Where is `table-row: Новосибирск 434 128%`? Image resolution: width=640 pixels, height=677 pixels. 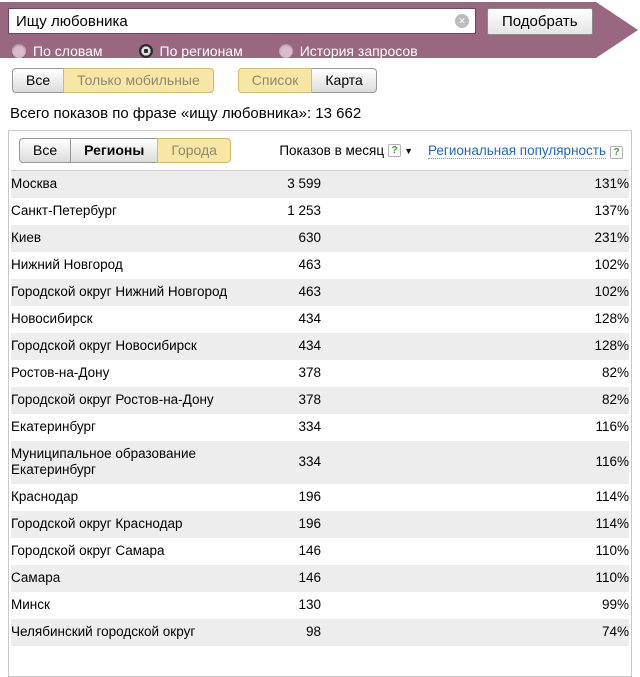 table-row: Новосибирск 434 128% is located at coordinates (320, 319).